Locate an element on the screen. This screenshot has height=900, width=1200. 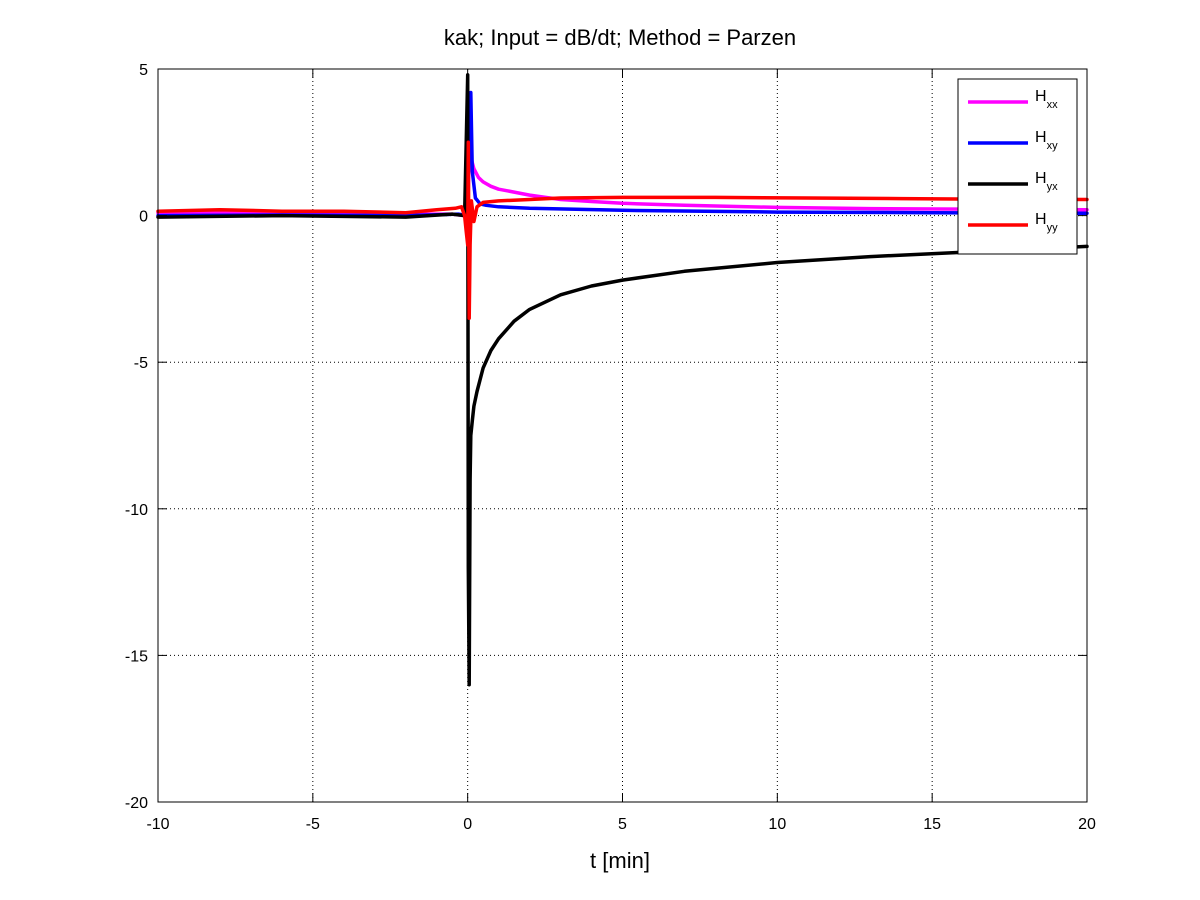
chart-title: kak; Input = dB/dt; Method = Parzen is located at coordinates (620, 37).